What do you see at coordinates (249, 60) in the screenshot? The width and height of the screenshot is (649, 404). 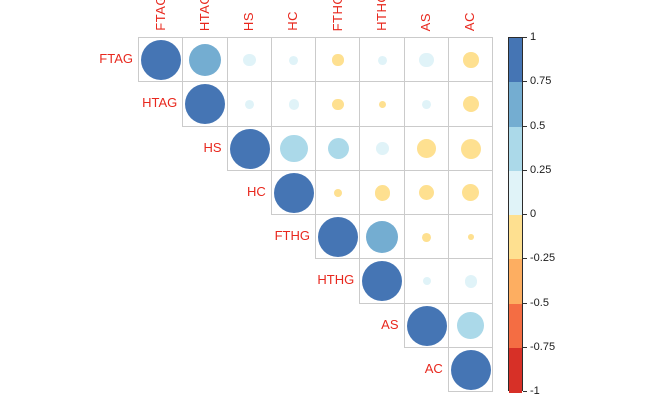 I see `corr-circle-FTAG-HS` at bounding box center [249, 60].